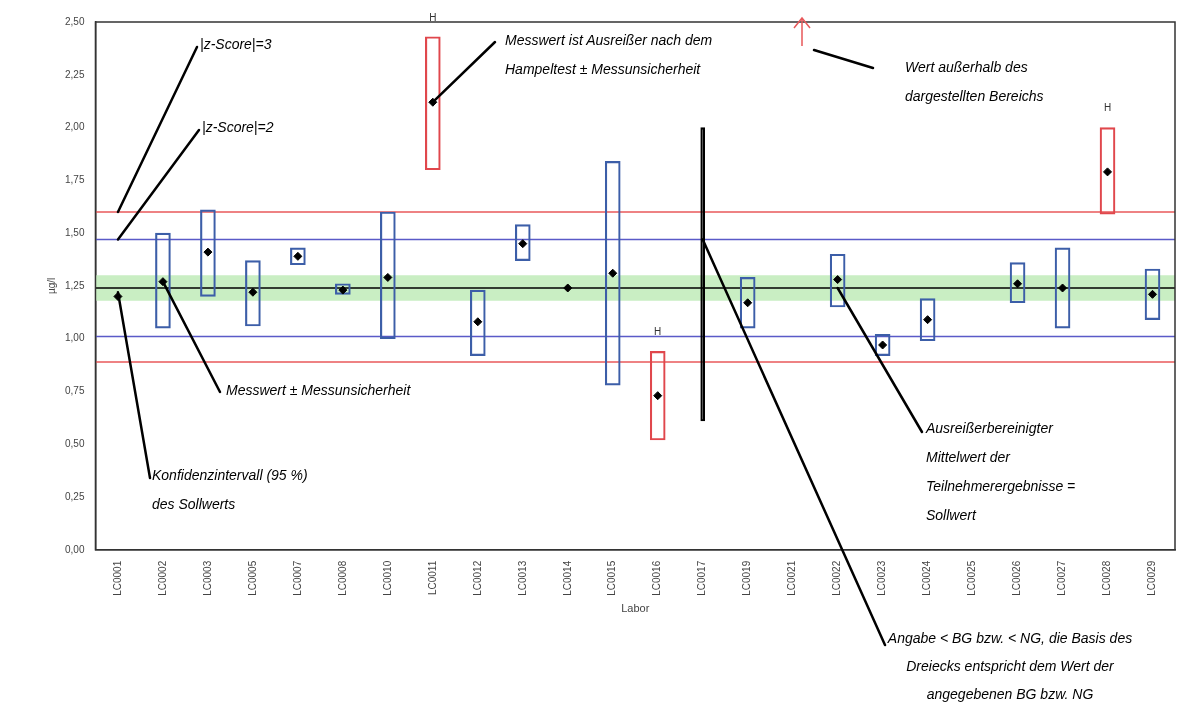  What do you see at coordinates (837, 578) in the screenshot?
I see `x-tick-label: LC0022` at bounding box center [837, 578].